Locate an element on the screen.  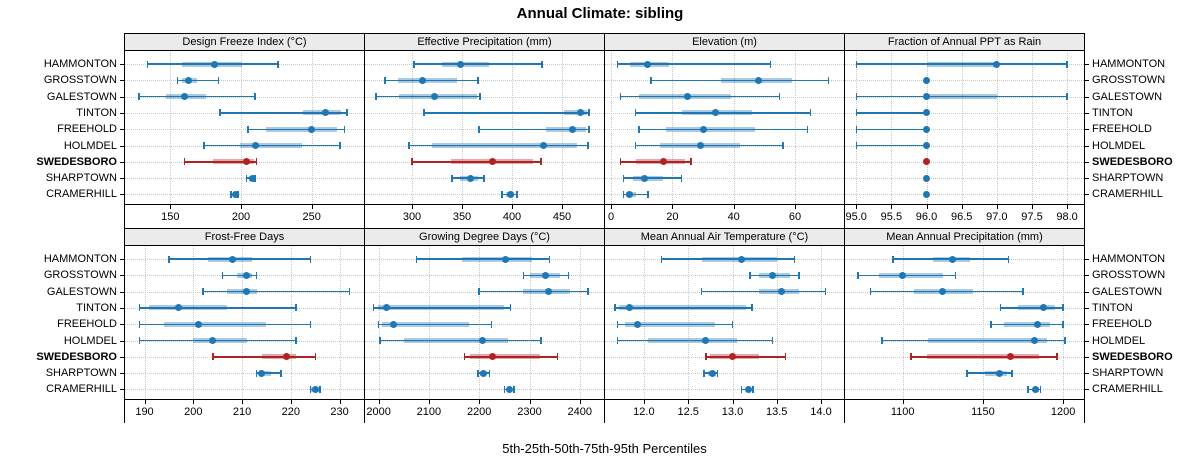
panel-title: Mean Annual Precipitation (mm) is located at coordinates (964, 237).